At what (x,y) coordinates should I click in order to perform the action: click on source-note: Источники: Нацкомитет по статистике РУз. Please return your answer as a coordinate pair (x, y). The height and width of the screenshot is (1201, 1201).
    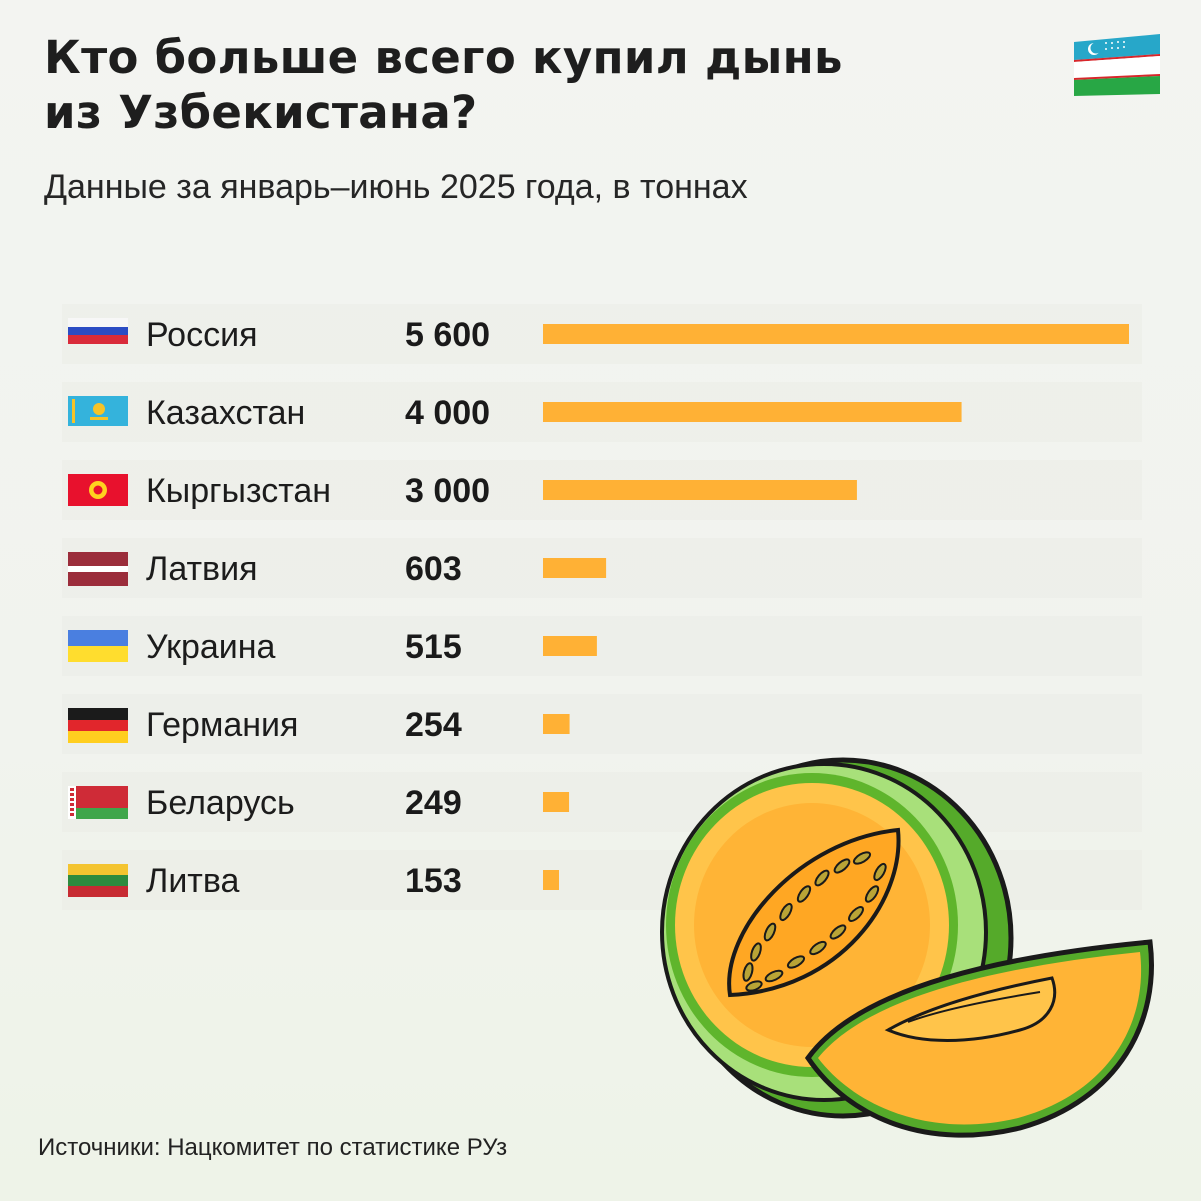
    Looking at the image, I should click on (273, 1147).